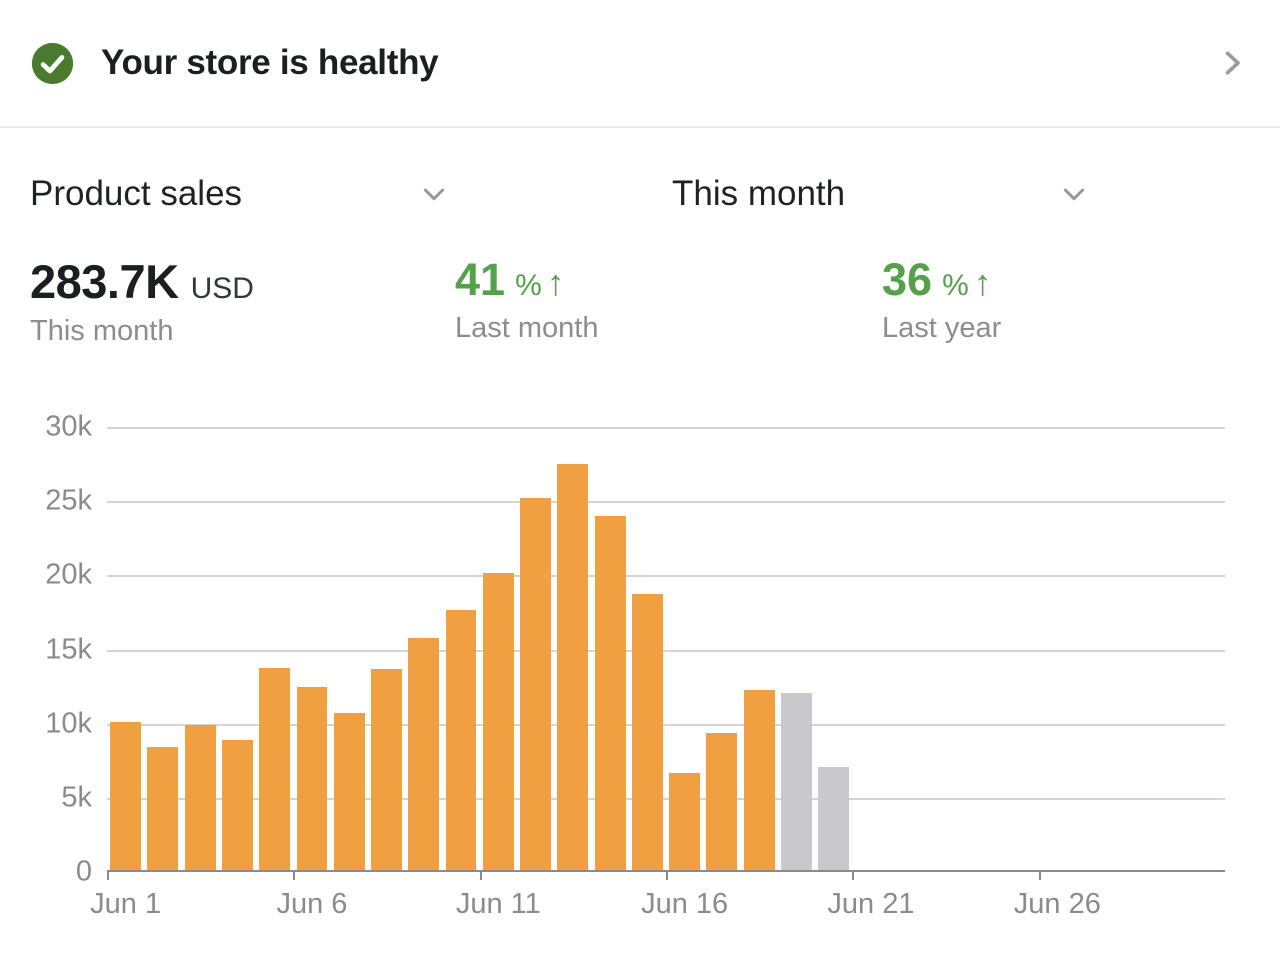 This screenshot has height=954, width=1280. What do you see at coordinates (759, 193) in the screenshot?
I see `period-selector-label: This month` at bounding box center [759, 193].